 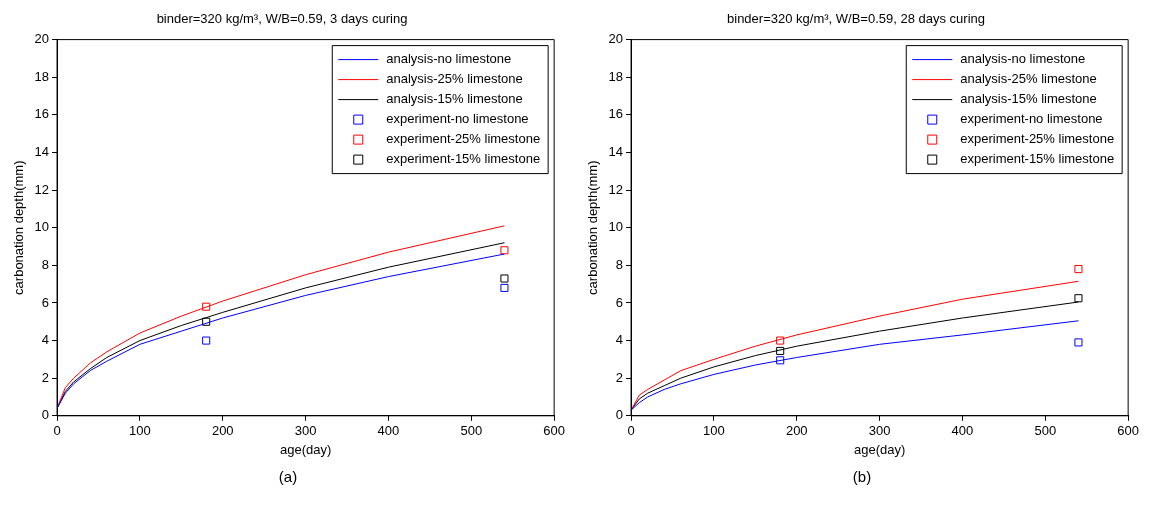 What do you see at coordinates (862, 476) in the screenshot?
I see `text: (b)` at bounding box center [862, 476].